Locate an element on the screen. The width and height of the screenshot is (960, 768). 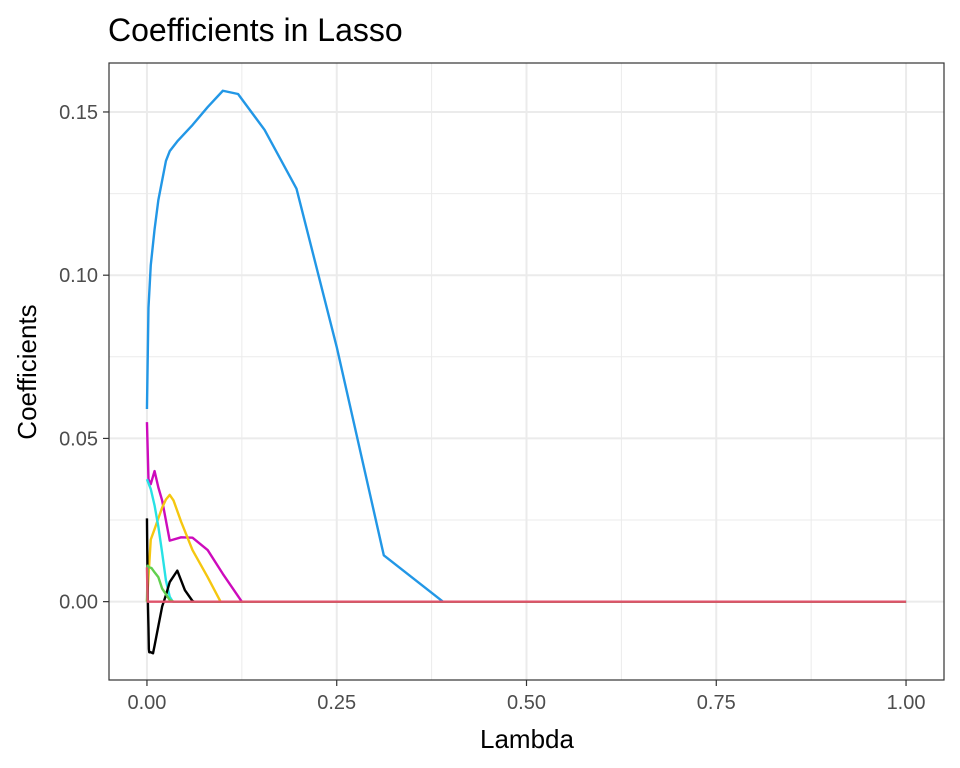
x-tick-label: 0.25 is located at coordinates (336, 703).